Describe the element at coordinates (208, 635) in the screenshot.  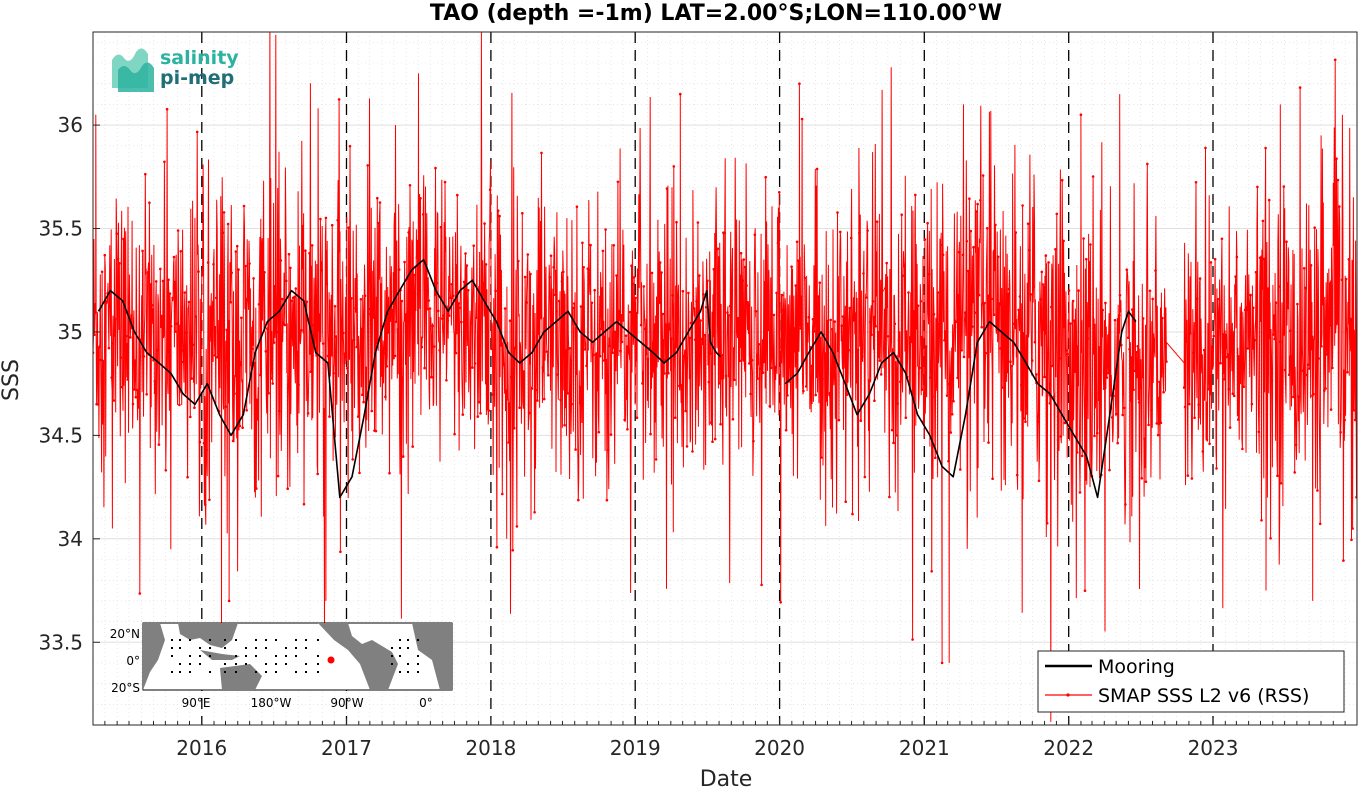
I see `map-land-asia` at that location.